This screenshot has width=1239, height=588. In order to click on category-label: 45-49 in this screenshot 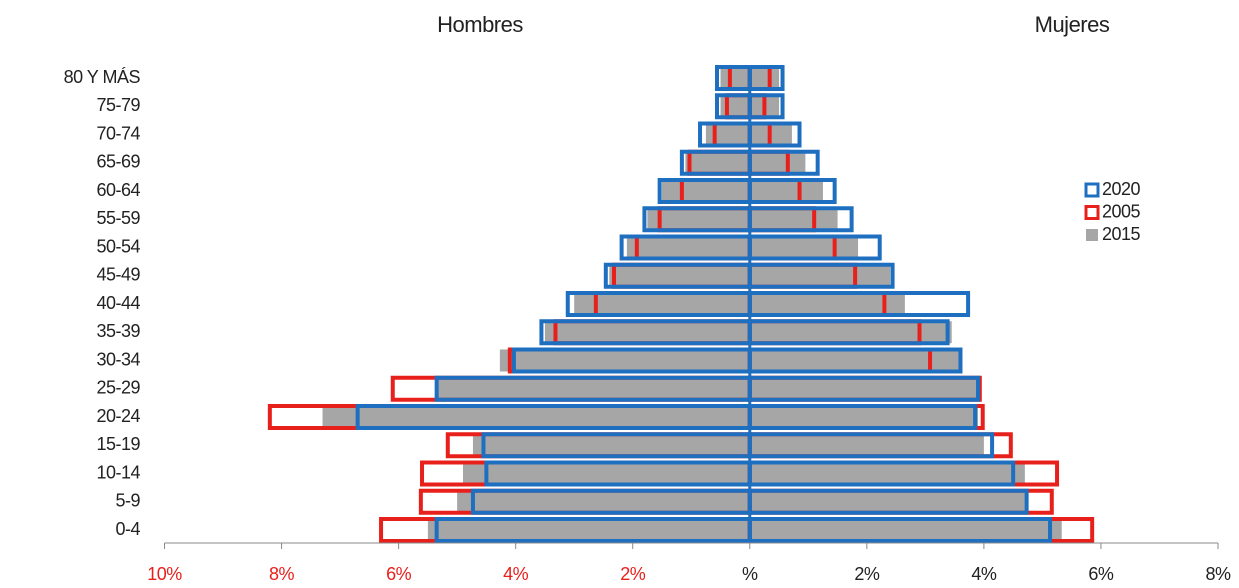, I will do `click(118, 275)`.